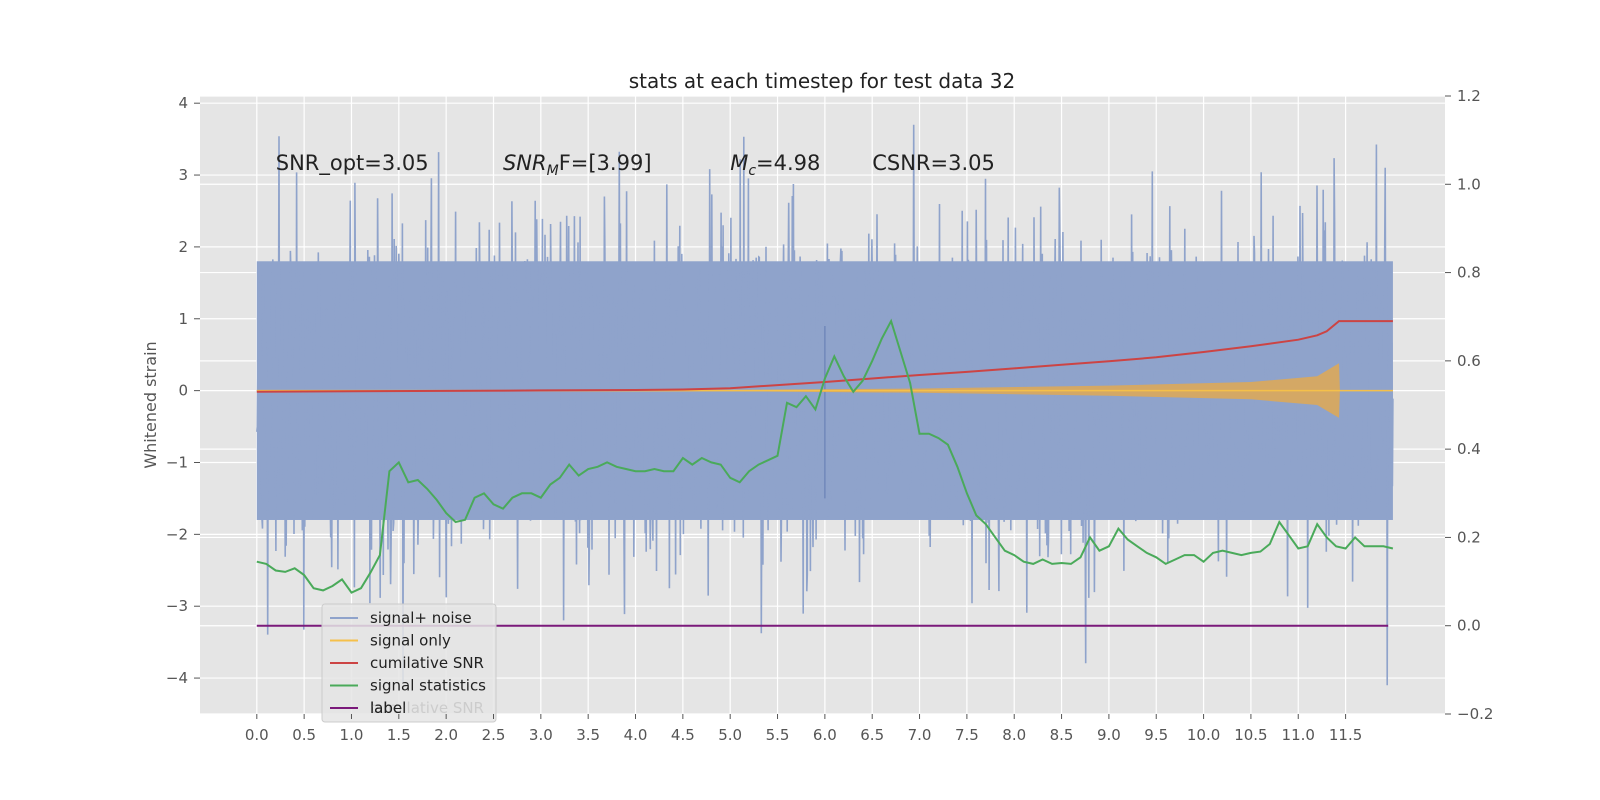 This screenshot has height=800, width=1600. Describe the element at coordinates (1156, 735) in the screenshot. I see `x-tick-label-19: 9.5` at that location.